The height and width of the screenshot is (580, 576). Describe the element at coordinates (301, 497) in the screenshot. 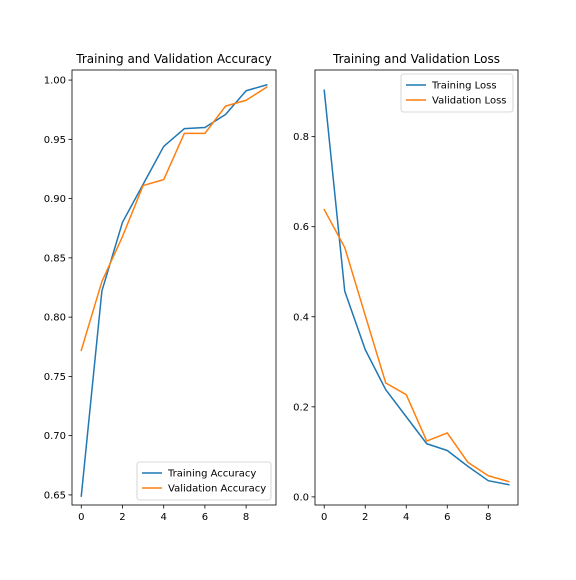

I see `y-tick-label: 0.0` at that location.